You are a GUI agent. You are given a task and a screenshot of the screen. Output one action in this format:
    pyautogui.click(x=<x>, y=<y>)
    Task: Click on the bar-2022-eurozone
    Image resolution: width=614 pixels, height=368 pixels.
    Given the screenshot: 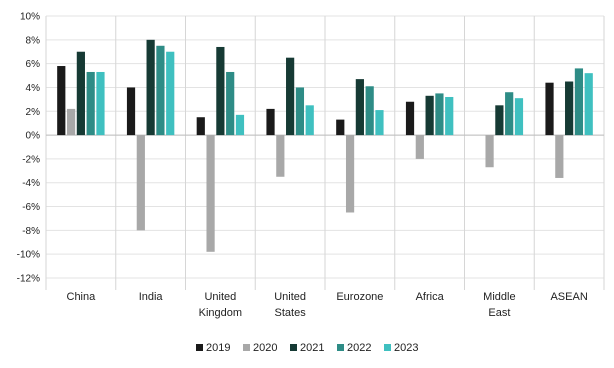 What is the action you would take?
    pyautogui.click(x=369, y=111)
    